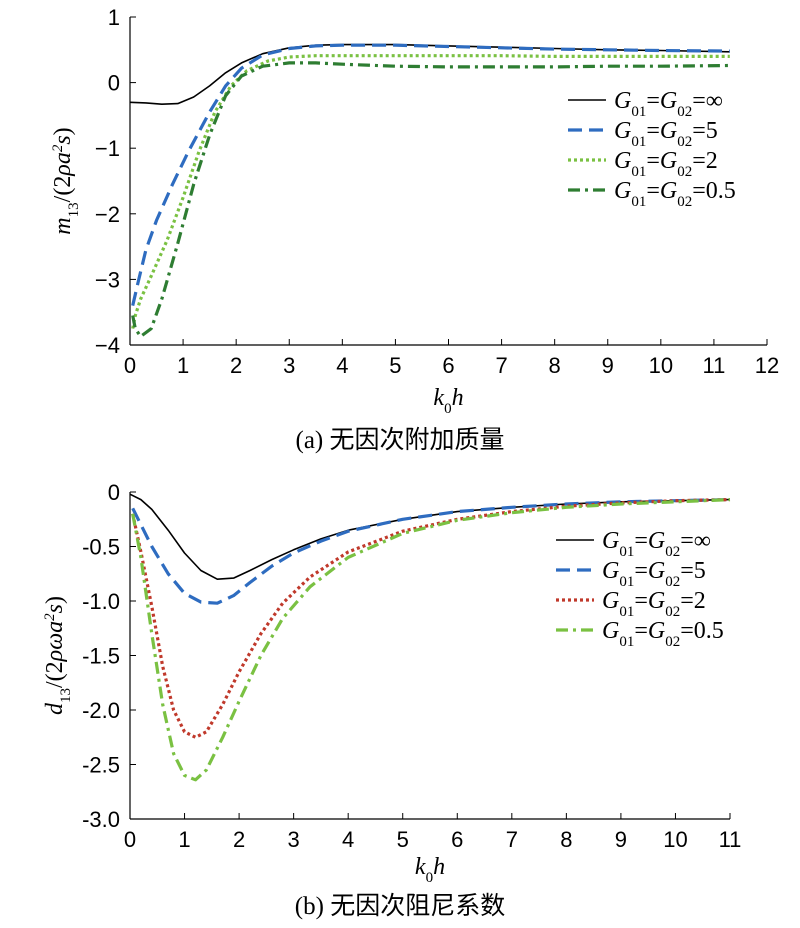  Describe the element at coordinates (101, 547) in the screenshot. I see `y-tick-label: -0.5` at that location.